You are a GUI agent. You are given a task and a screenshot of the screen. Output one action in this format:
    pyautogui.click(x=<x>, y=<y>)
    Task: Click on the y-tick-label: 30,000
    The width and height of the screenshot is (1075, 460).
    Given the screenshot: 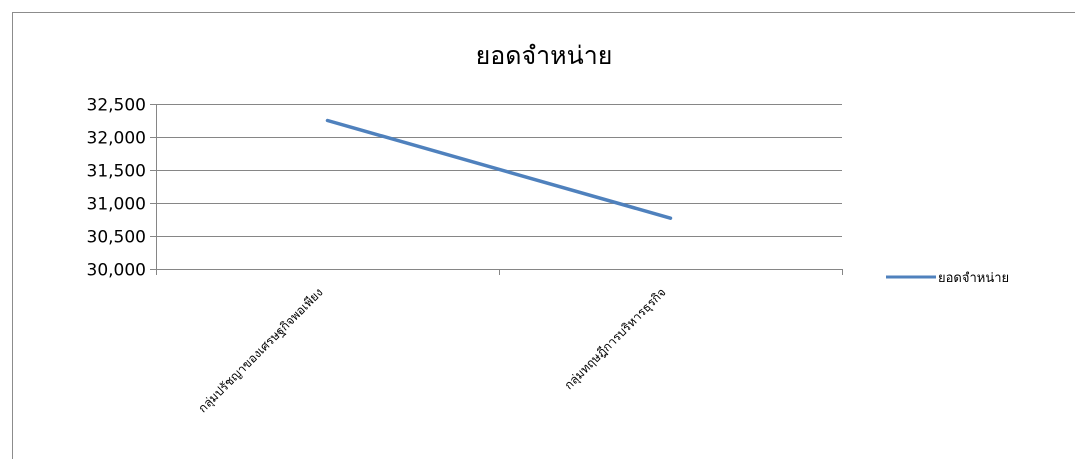 What is the action you would take?
    pyautogui.click(x=116, y=271)
    